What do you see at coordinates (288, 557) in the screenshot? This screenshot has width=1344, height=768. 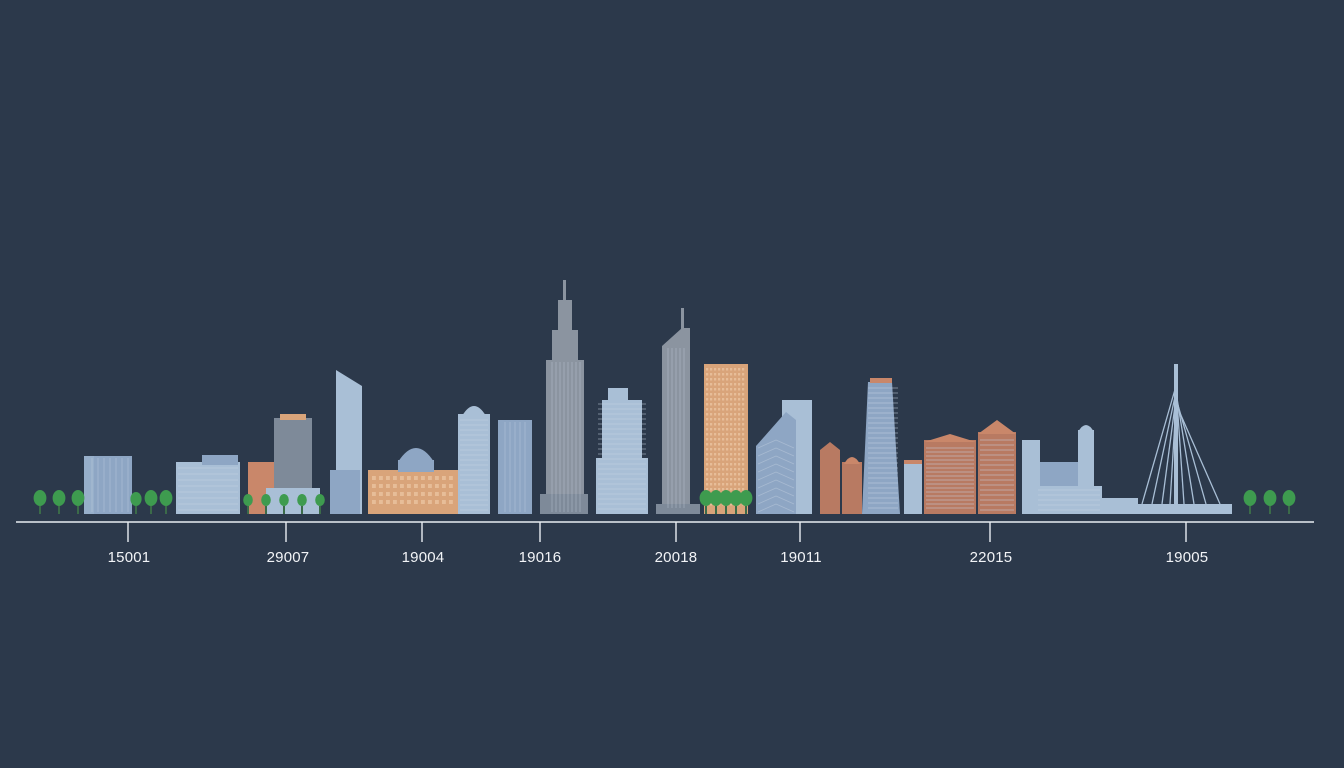 I see `timeline-label: 29007` at bounding box center [288, 557].